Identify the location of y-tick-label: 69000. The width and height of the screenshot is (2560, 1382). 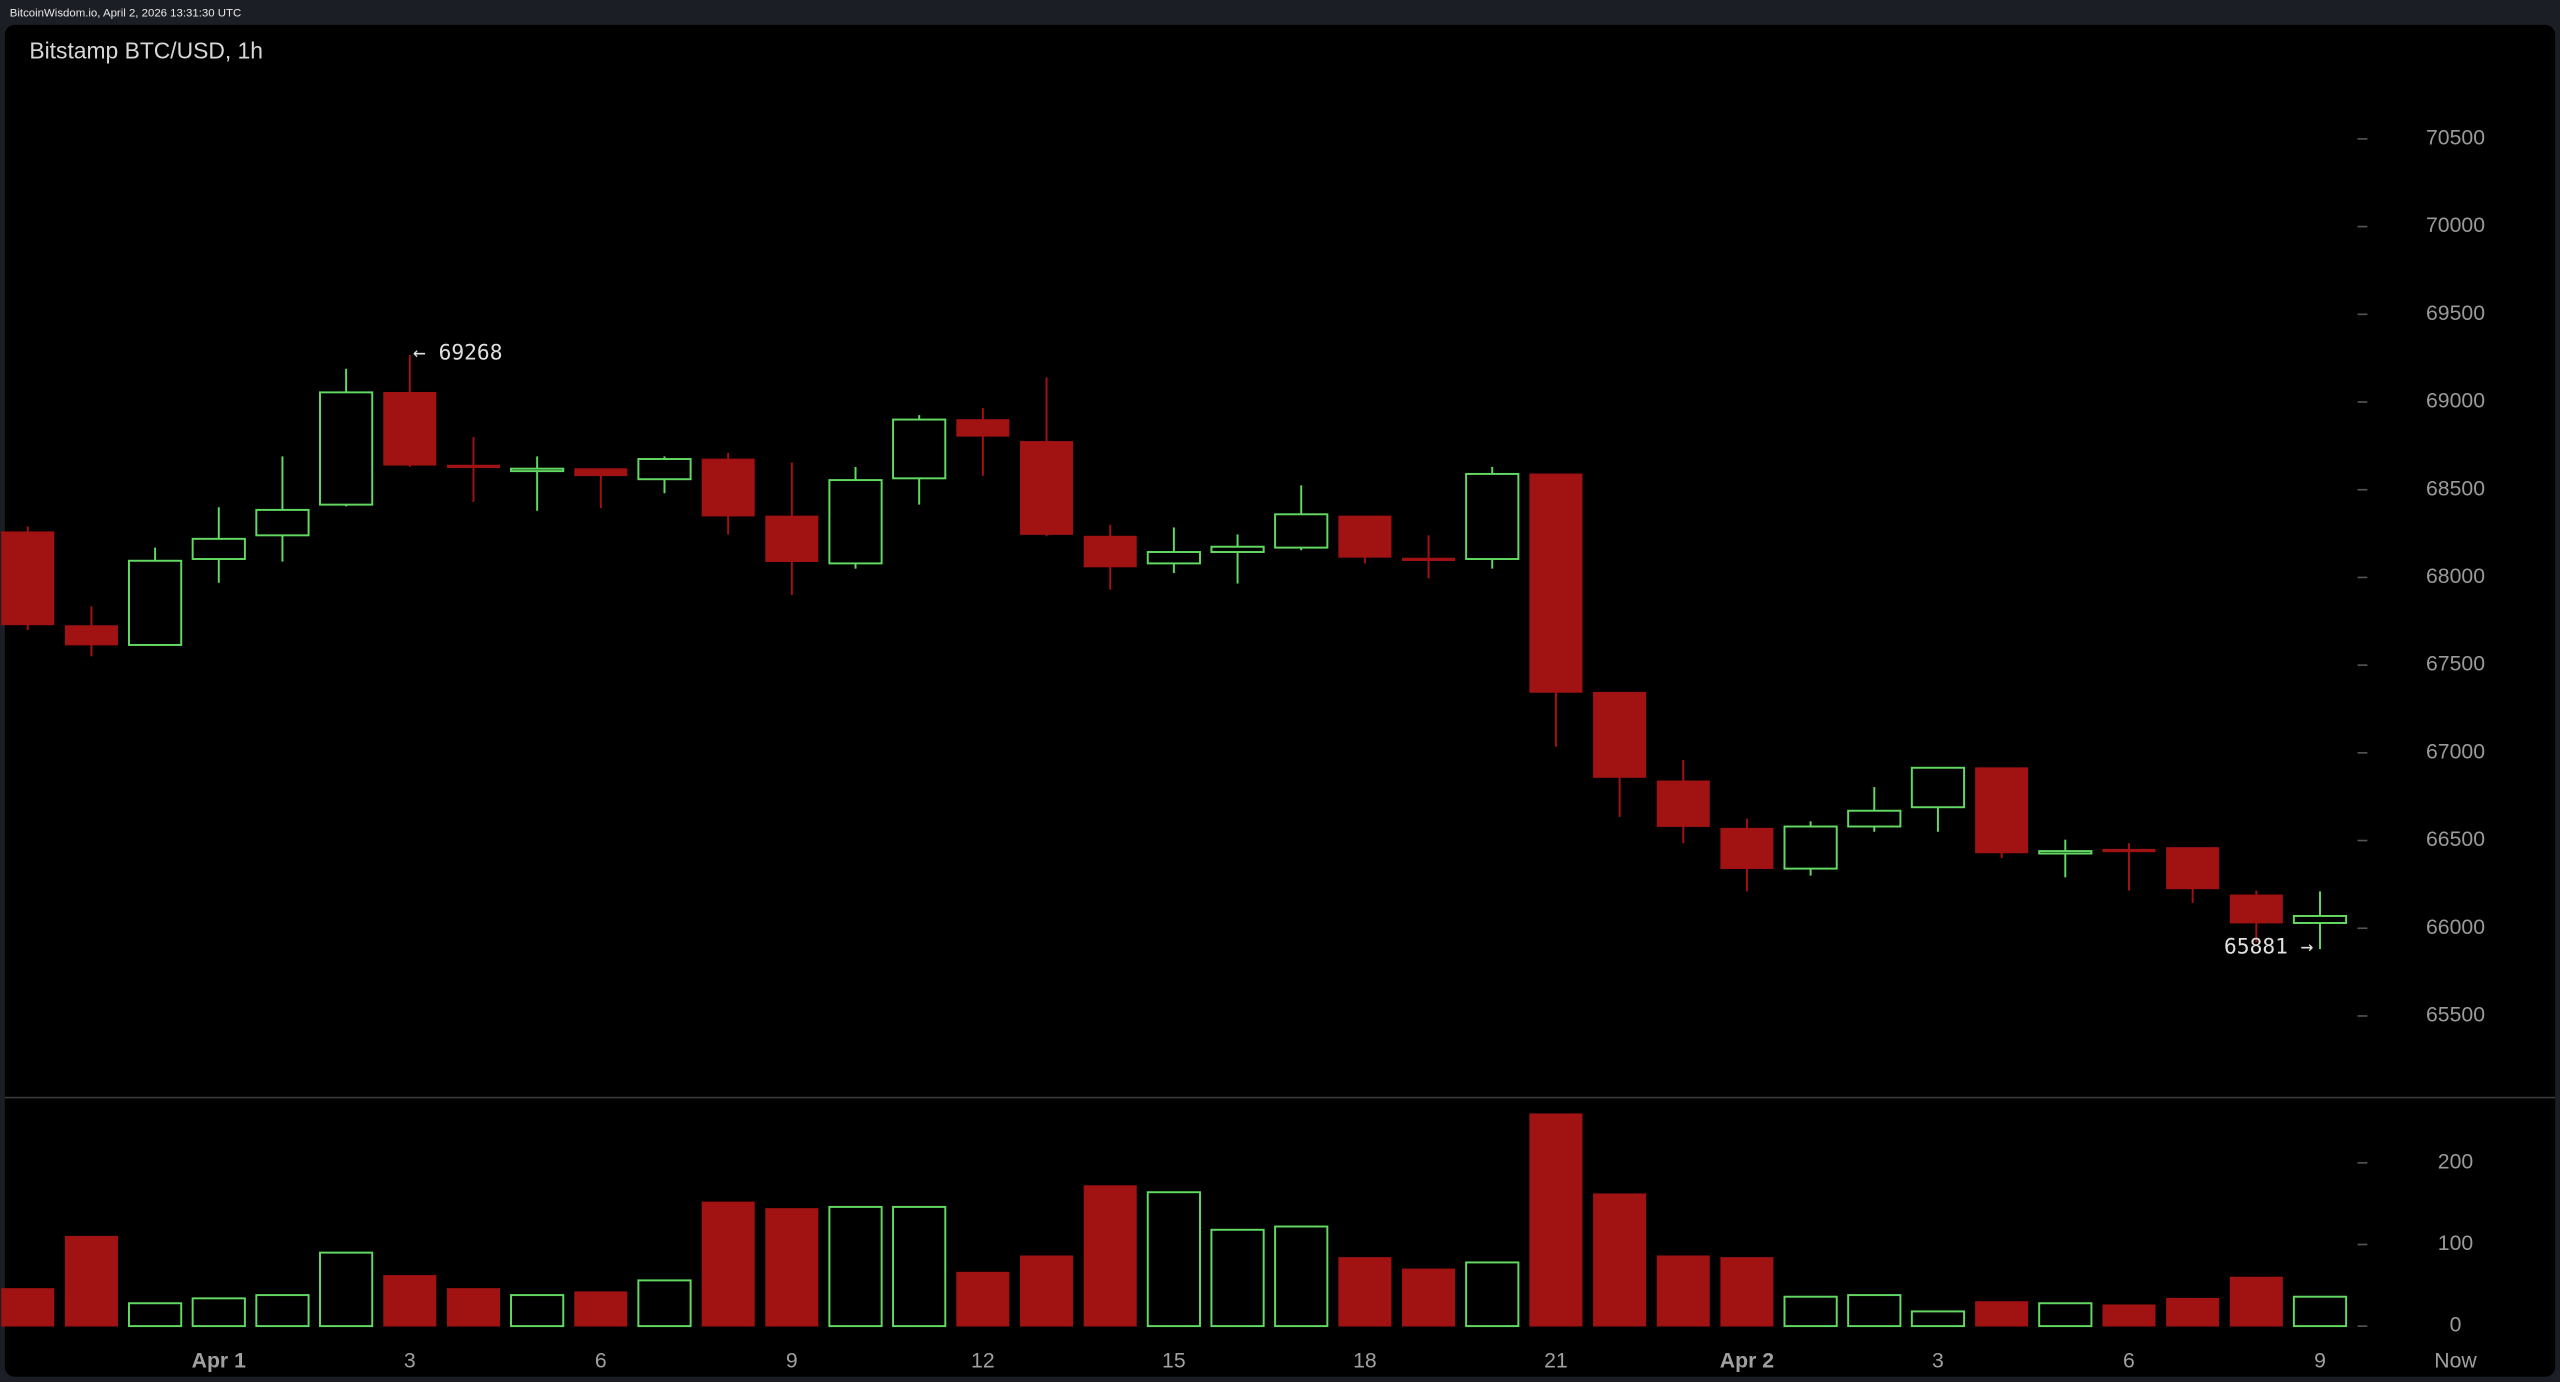
(2455, 401).